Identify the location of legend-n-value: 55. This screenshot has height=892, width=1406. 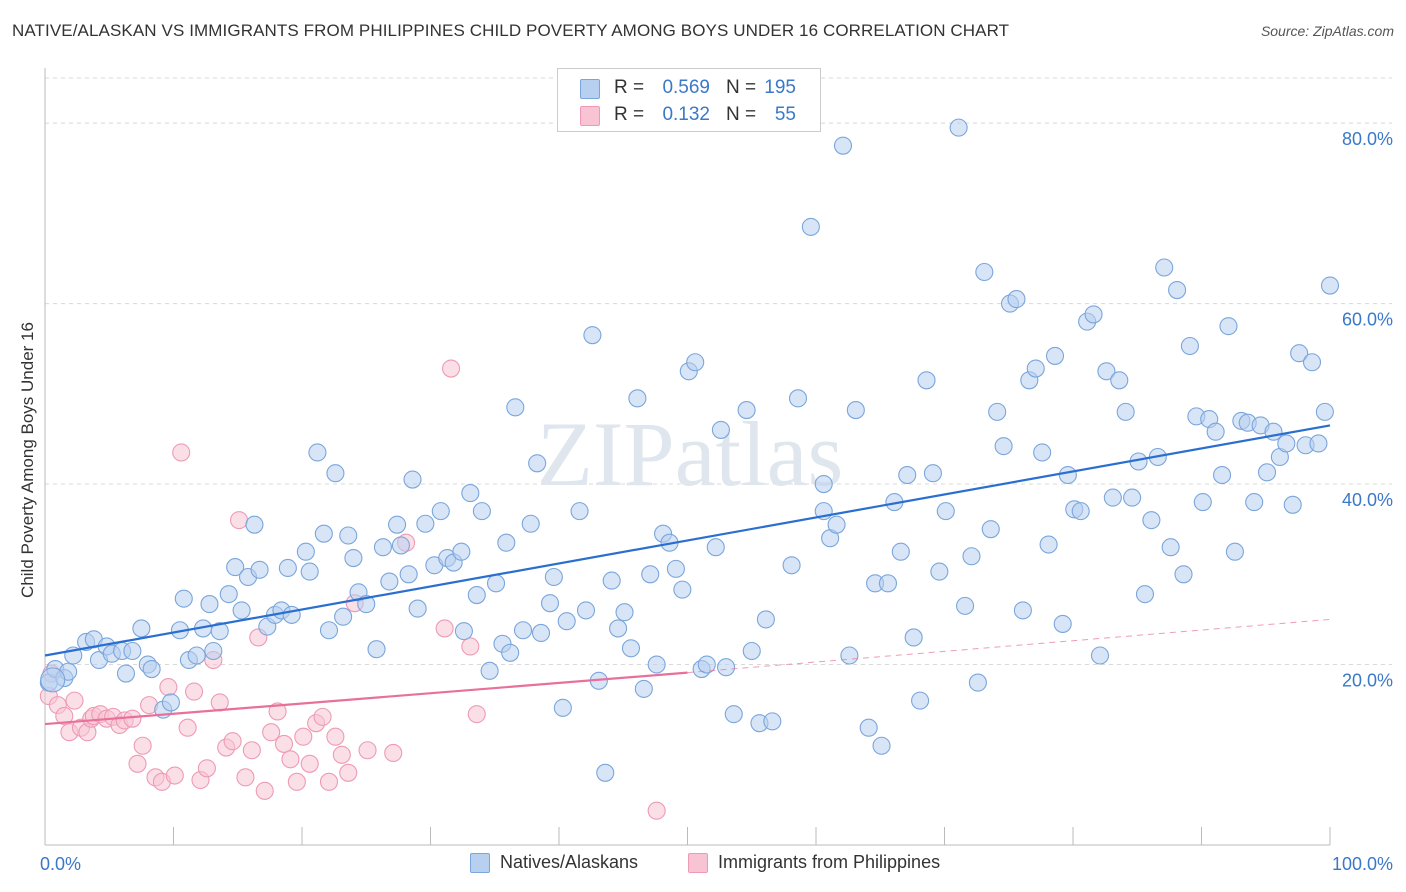
(785, 114).